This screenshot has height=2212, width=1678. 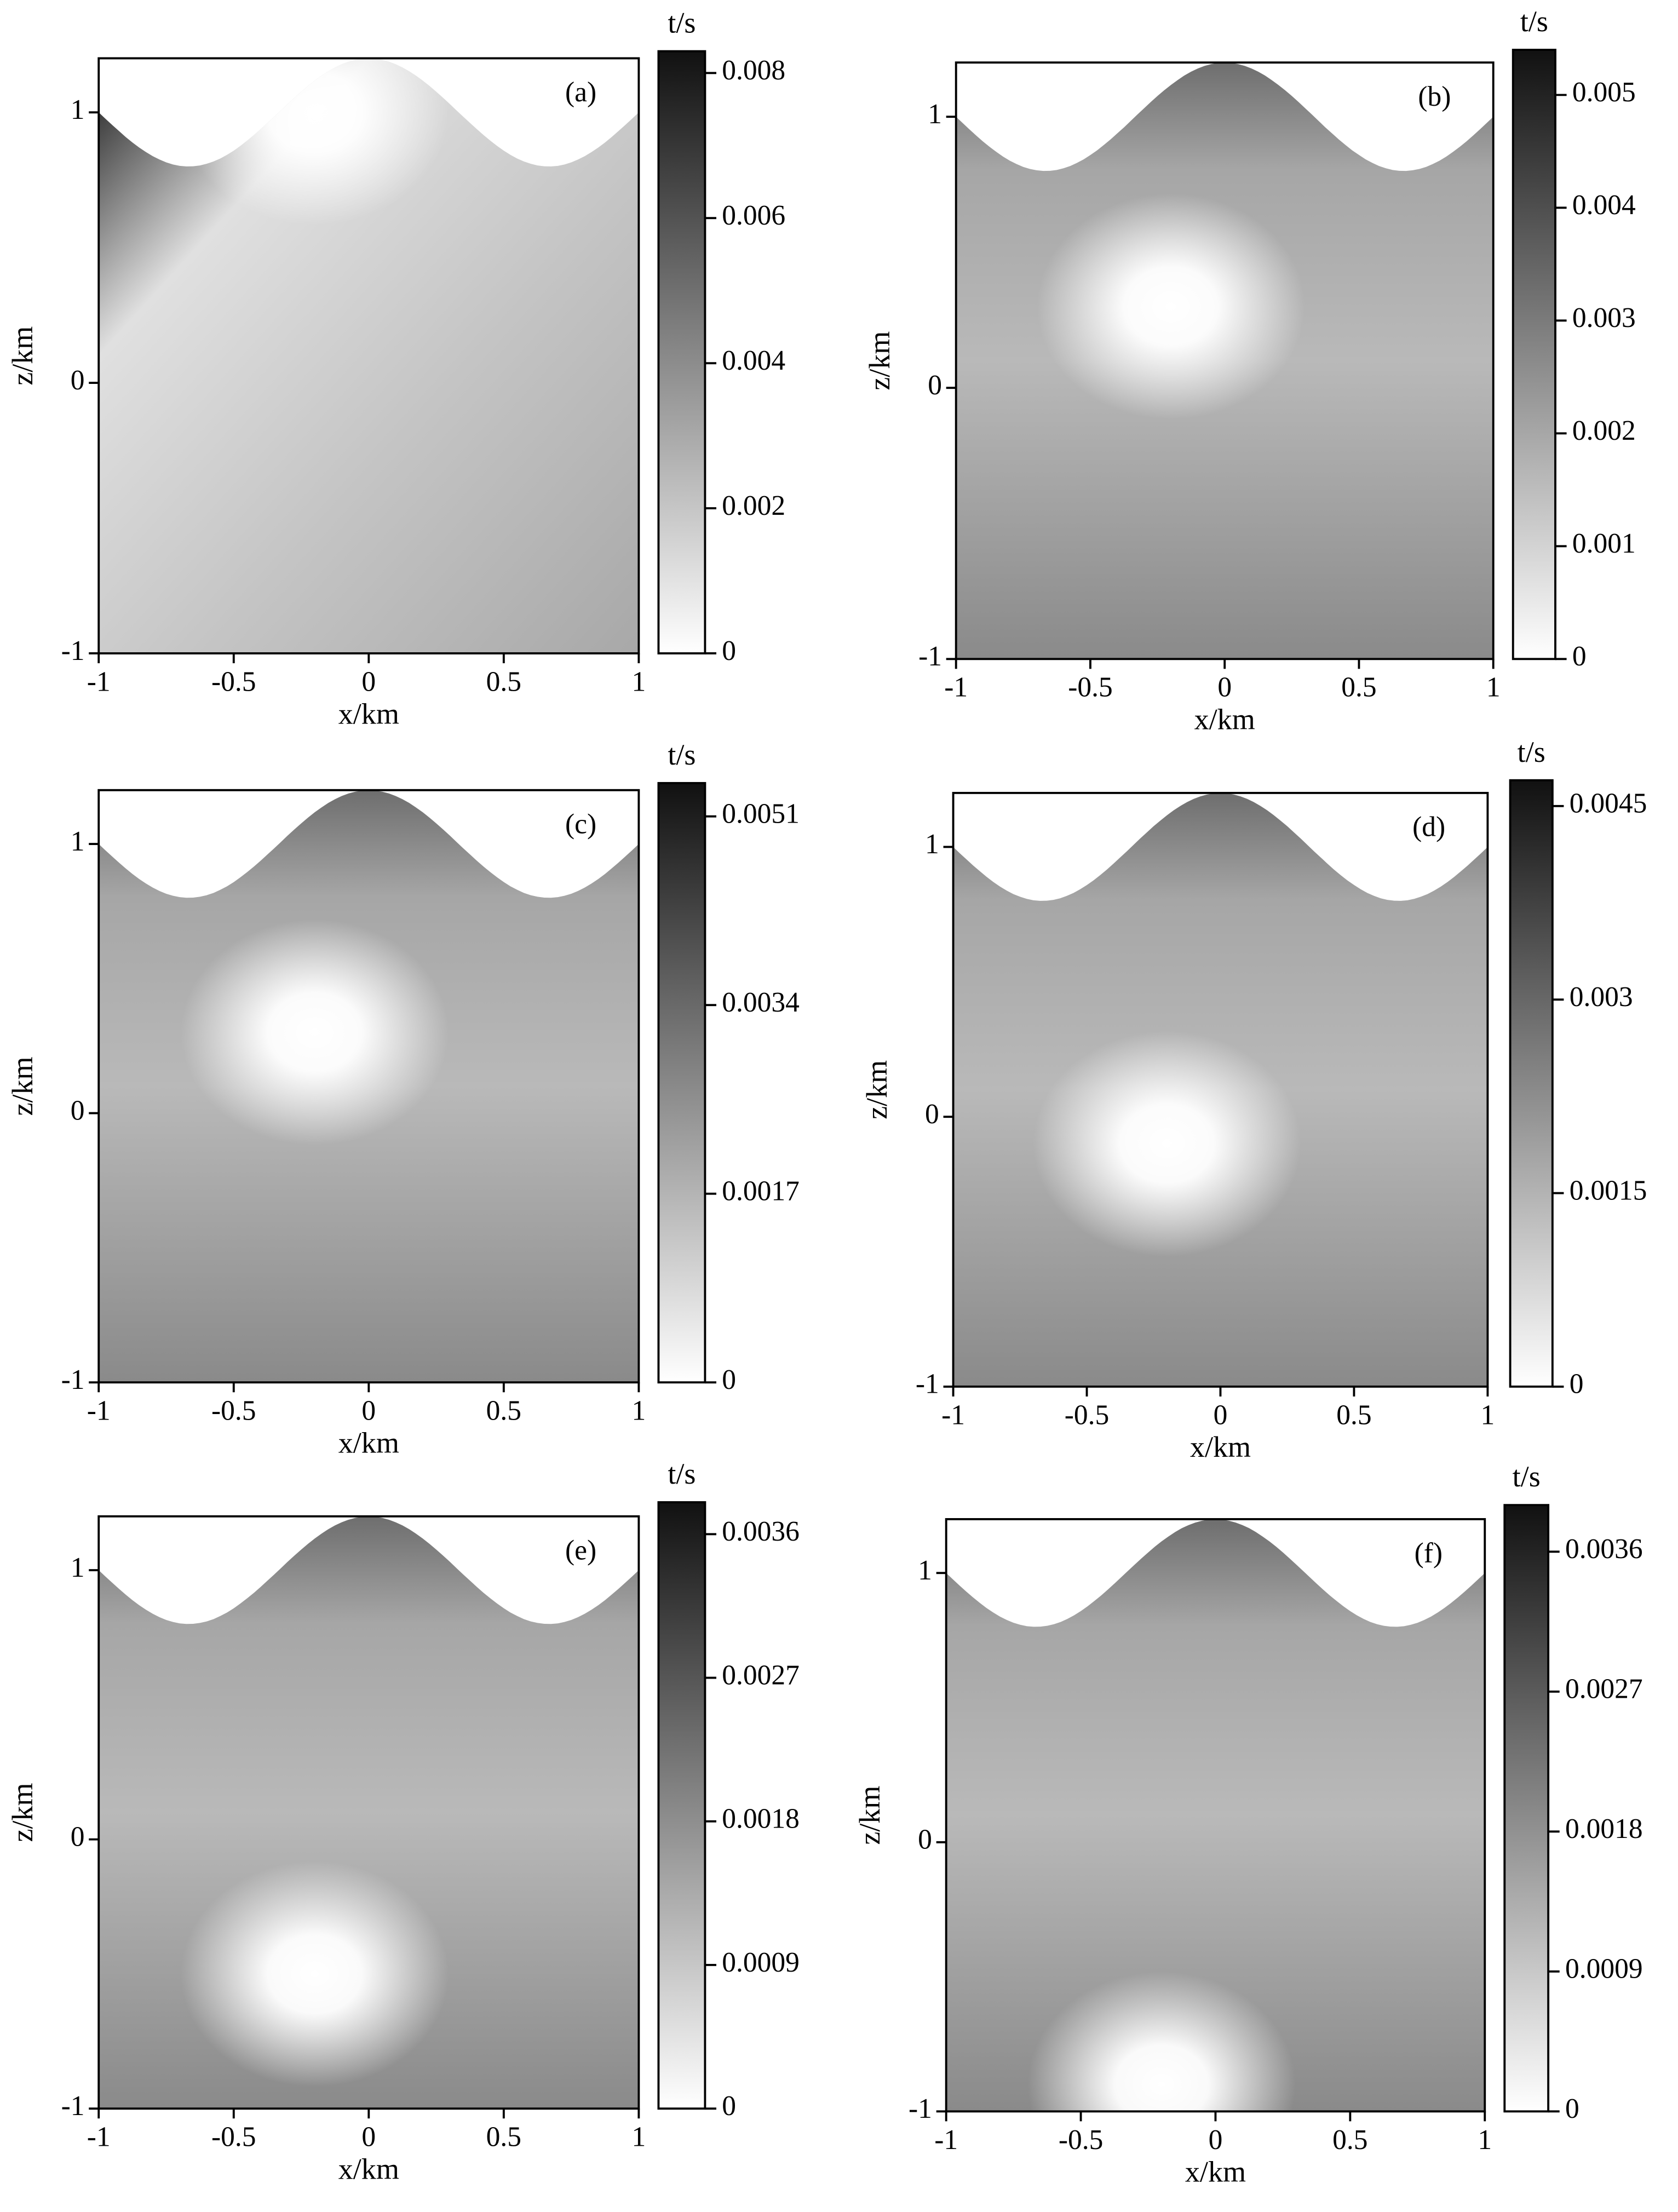 I want to click on panel-label: (d), so click(x=1428, y=828).